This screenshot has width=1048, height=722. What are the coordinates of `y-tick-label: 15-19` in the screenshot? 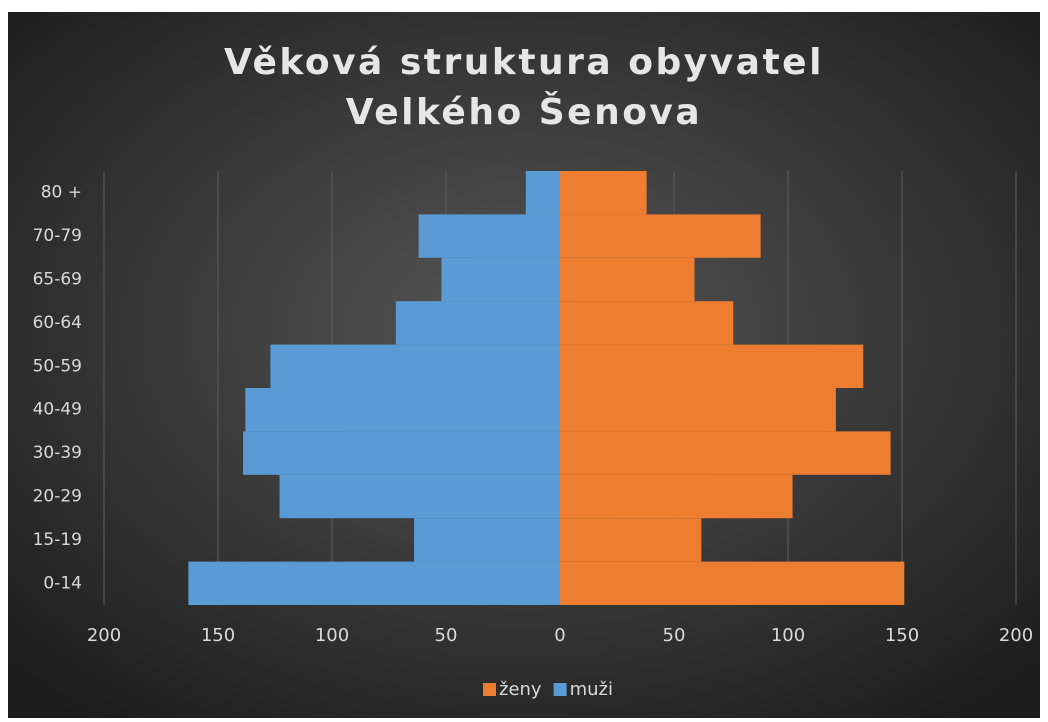 It's located at (57, 540).